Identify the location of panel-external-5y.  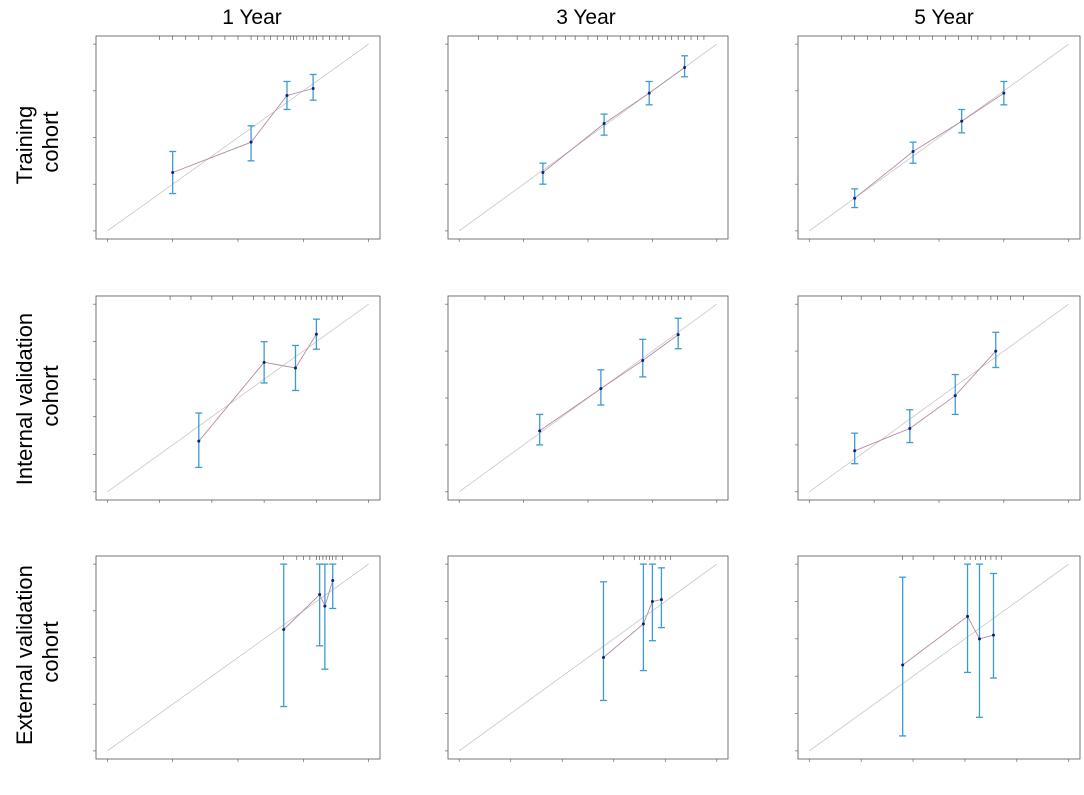
(938, 658).